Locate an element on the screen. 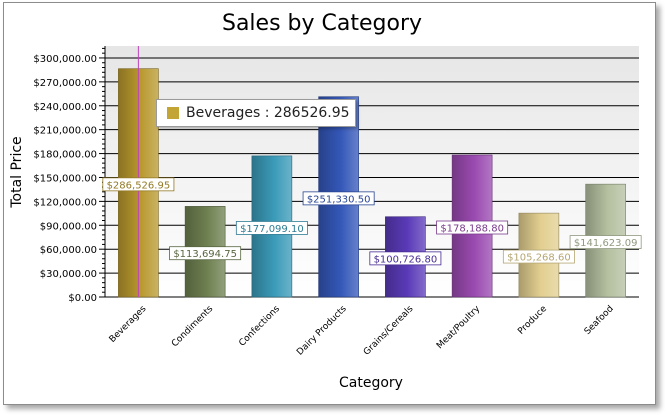 This screenshot has height=415, width=665. y-tick-label: $240,000.00 is located at coordinates (65, 107).